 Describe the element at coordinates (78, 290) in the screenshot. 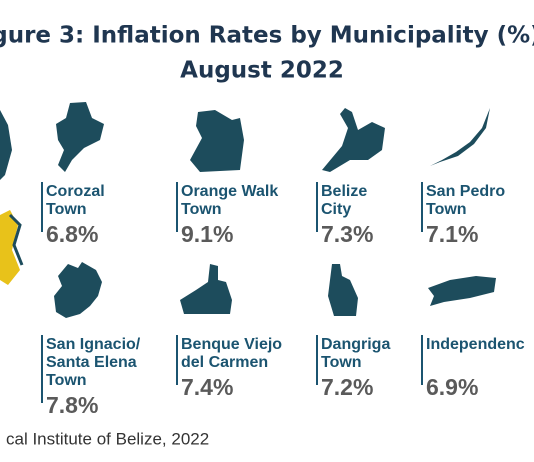

I see `san-ignacio-shape` at that location.